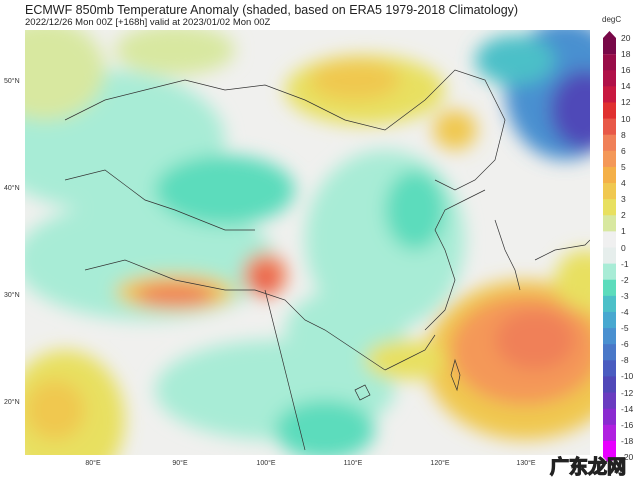  What do you see at coordinates (627, 408) in the screenshot?
I see `colorbar-tick-label: -14` at bounding box center [627, 408].